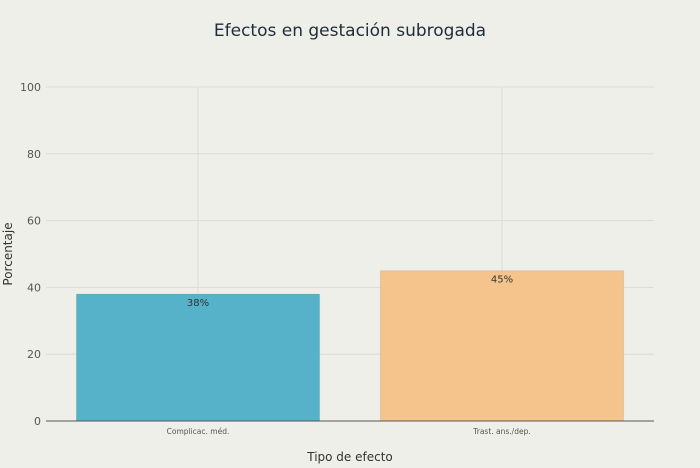 This screenshot has height=468, width=700. Describe the element at coordinates (349, 457) in the screenshot. I see `x-axis-title: Tipo de efecto` at that location.